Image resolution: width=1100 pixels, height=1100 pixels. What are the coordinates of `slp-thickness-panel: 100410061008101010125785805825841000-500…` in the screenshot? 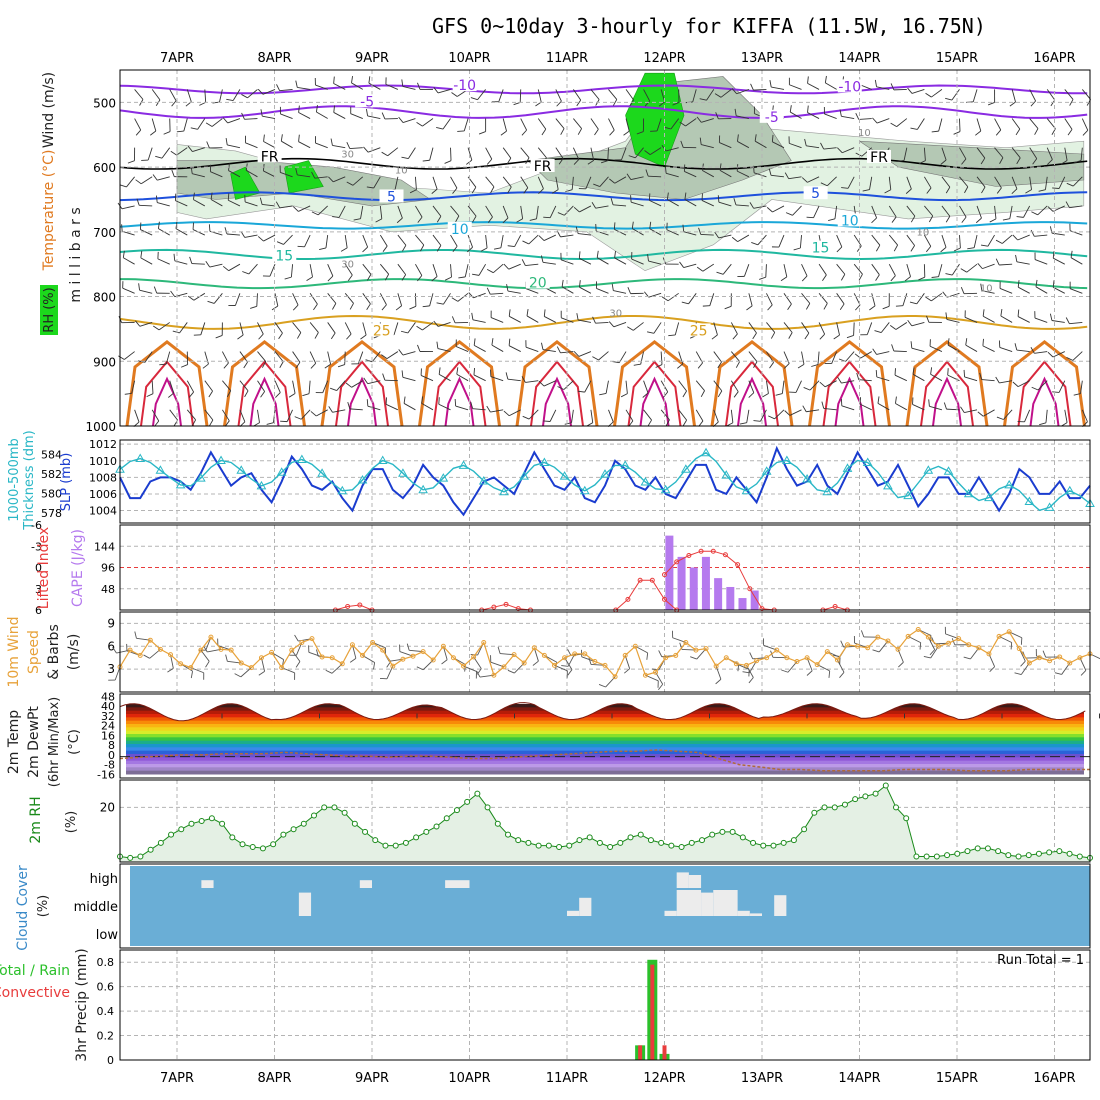 It's located at (551, 480).